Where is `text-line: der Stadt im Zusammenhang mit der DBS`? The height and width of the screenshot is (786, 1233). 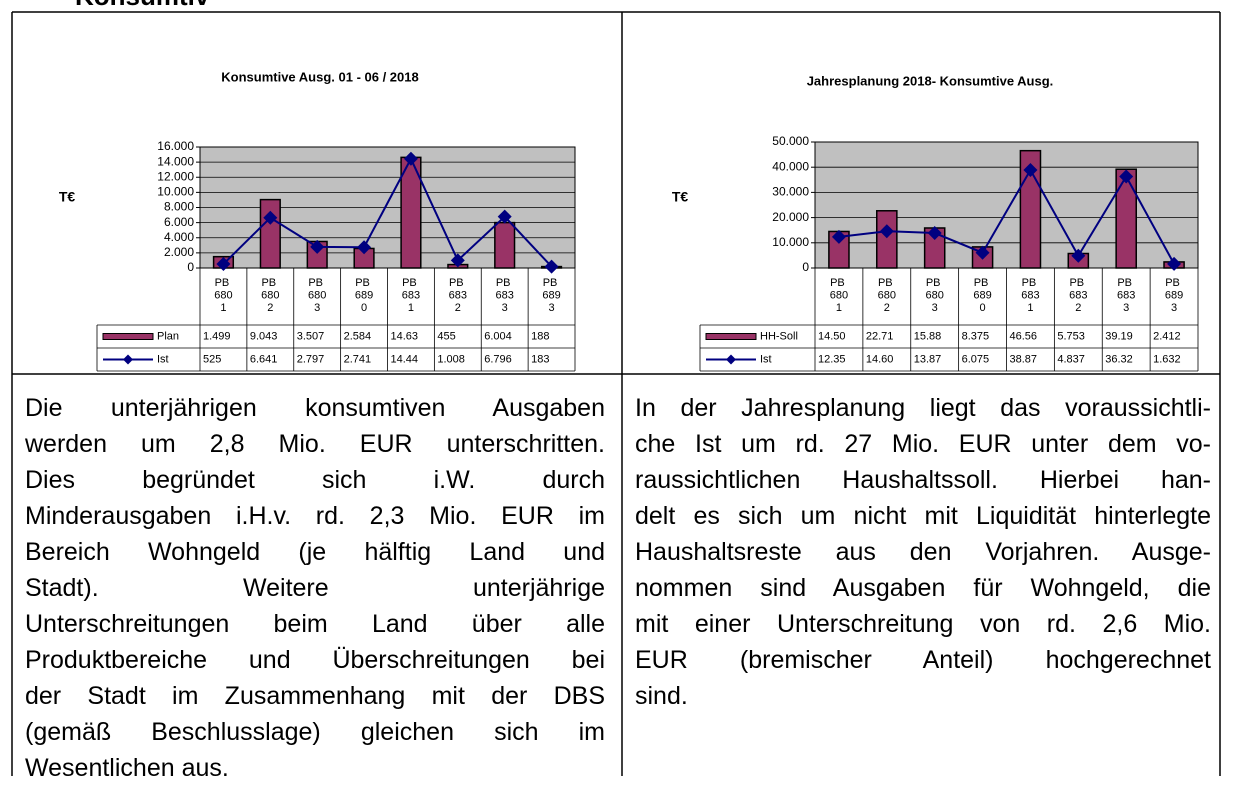
text-line: der Stadt im Zusammenhang mit der DBS is located at coordinates (315, 696).